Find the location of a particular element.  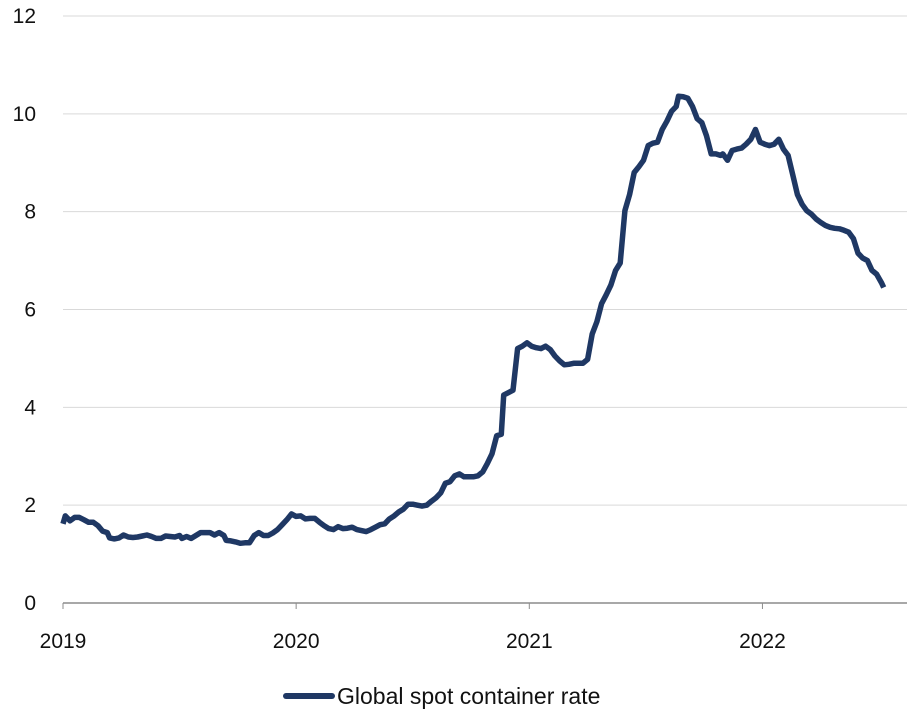

y-tick-label: 2 is located at coordinates (30, 505).